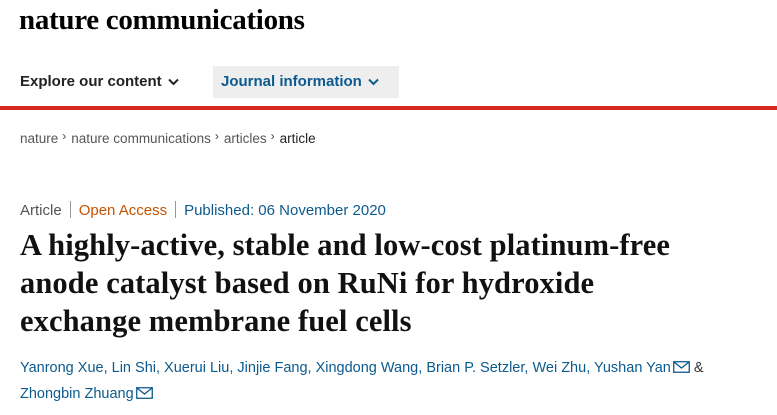 The width and height of the screenshot is (777, 415). Describe the element at coordinates (291, 81) in the screenshot. I see `nav-label: Journal information` at that location.